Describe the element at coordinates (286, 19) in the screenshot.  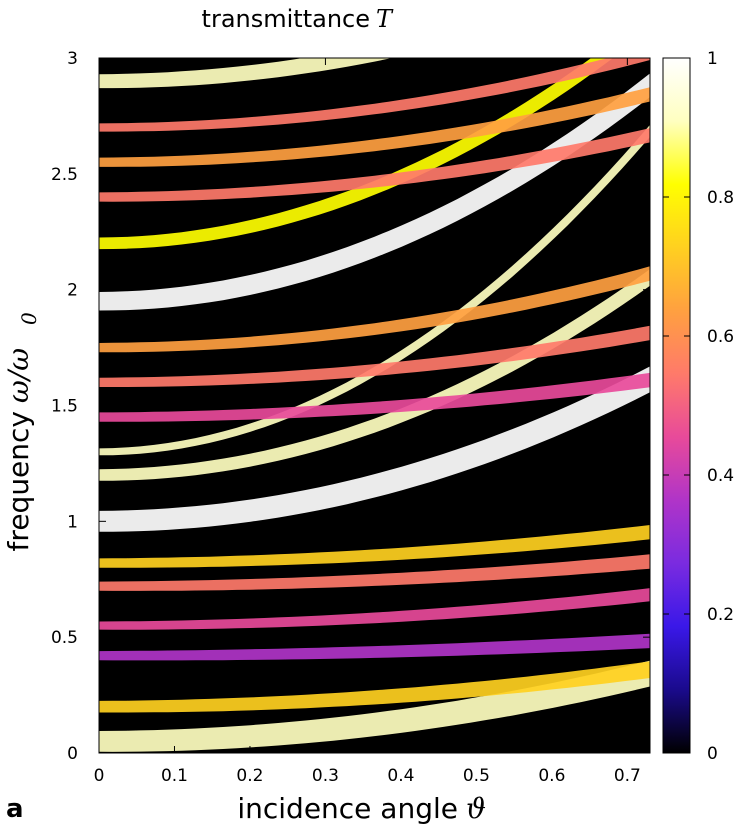
I see `chart-title: transmittance` at that location.